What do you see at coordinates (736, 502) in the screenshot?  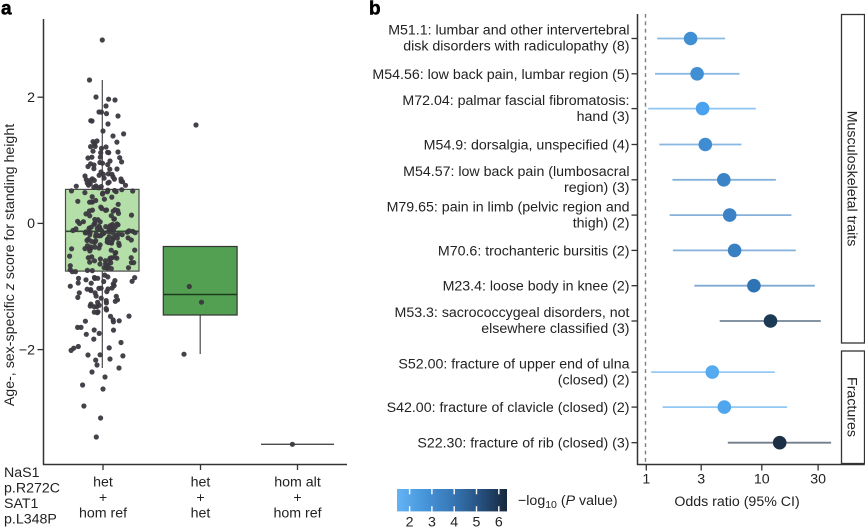 I see `svg-text: Odds ratio (95% CI)` at bounding box center [736, 502].